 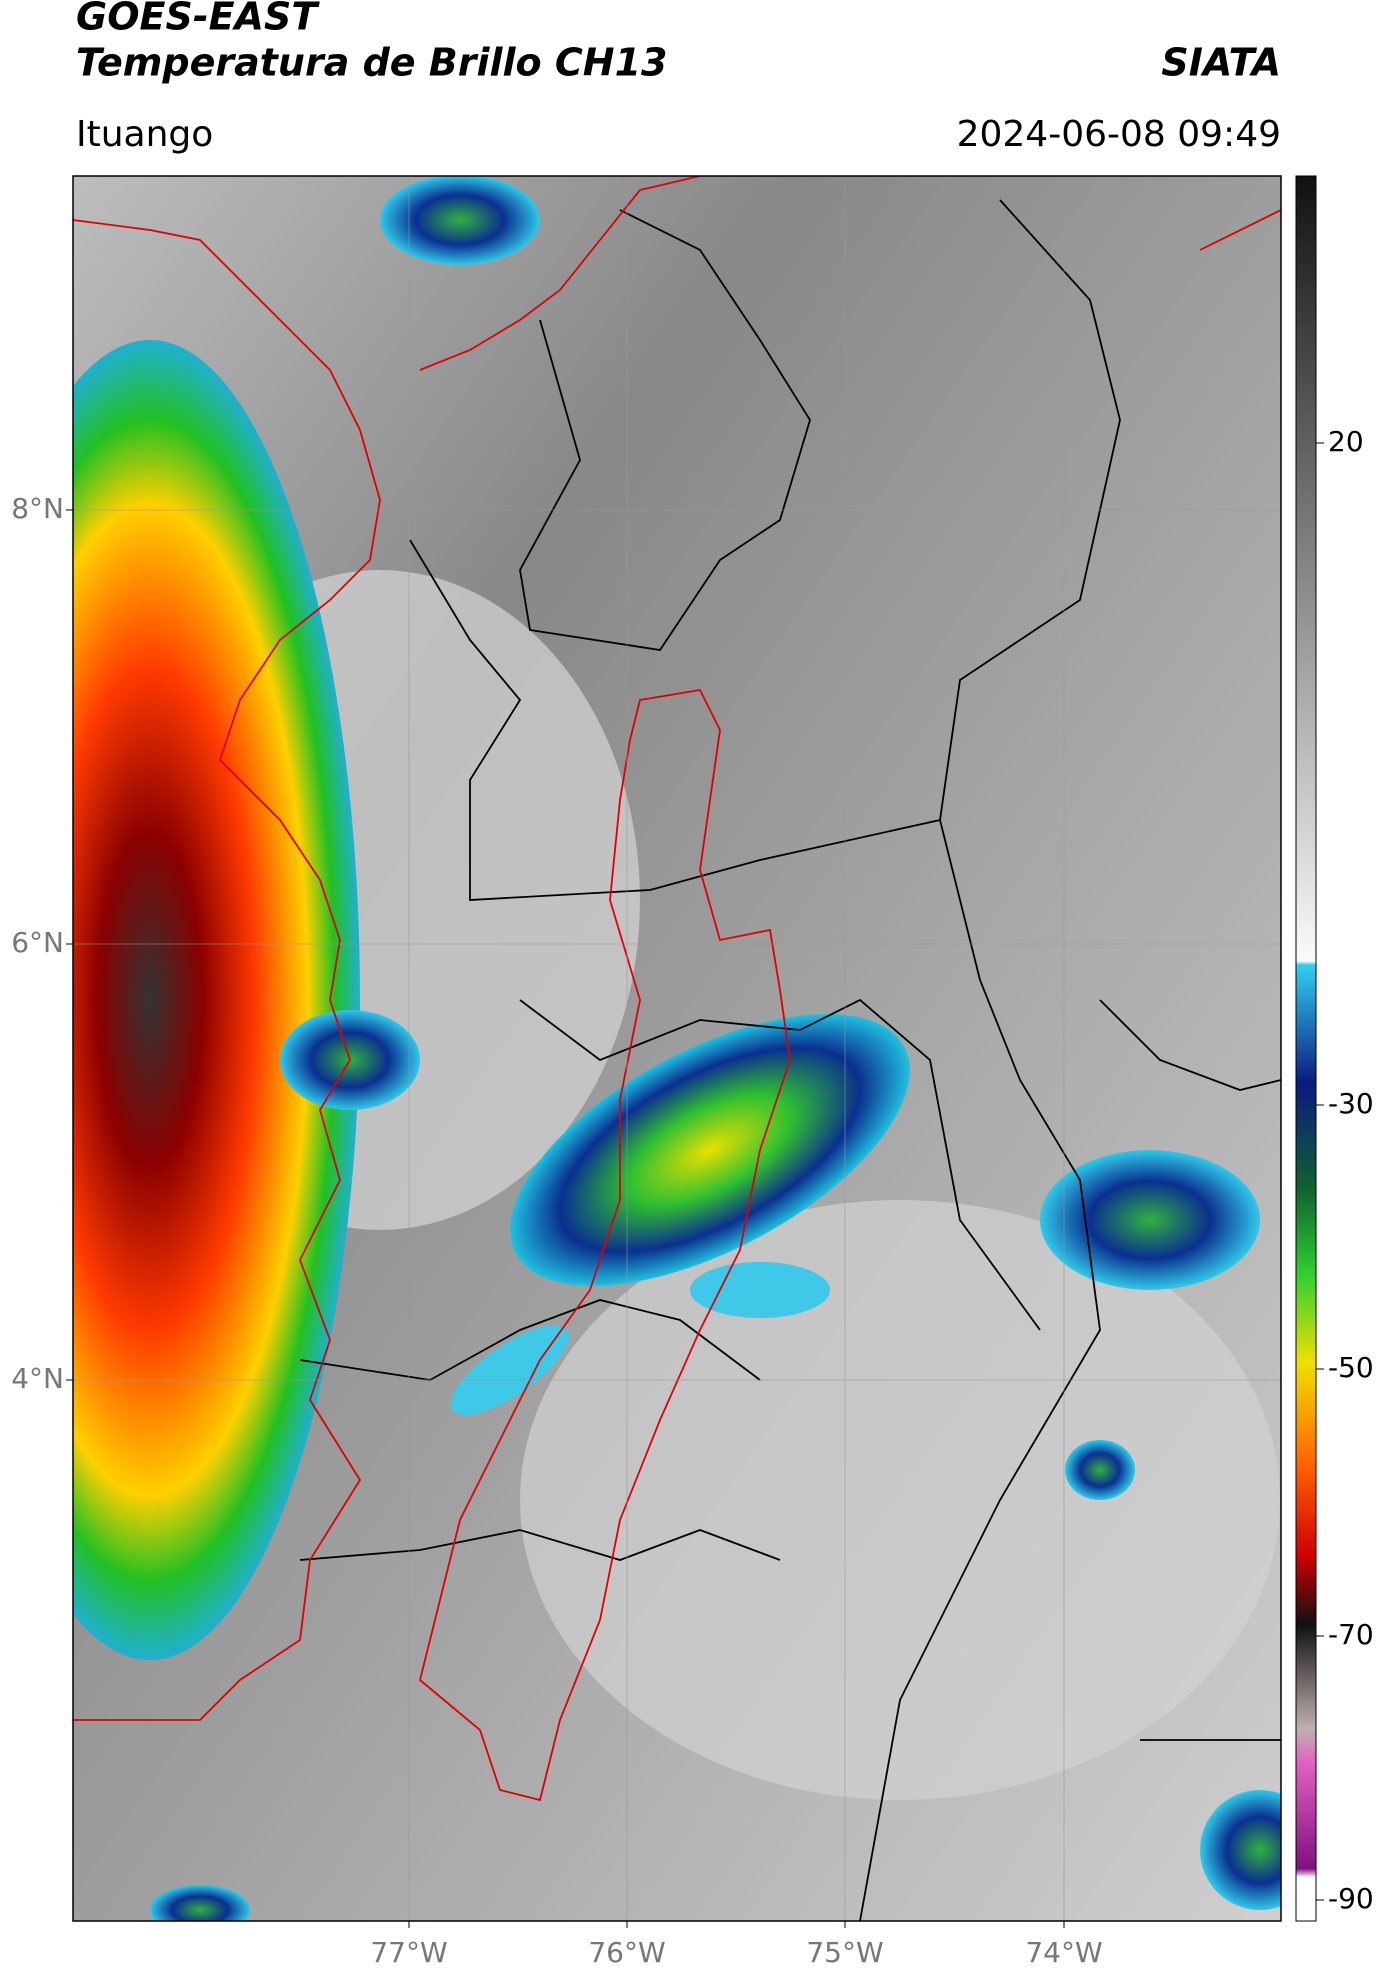 What do you see at coordinates (1351, 1103) in the screenshot?
I see `colorbar-label: -30` at bounding box center [1351, 1103].